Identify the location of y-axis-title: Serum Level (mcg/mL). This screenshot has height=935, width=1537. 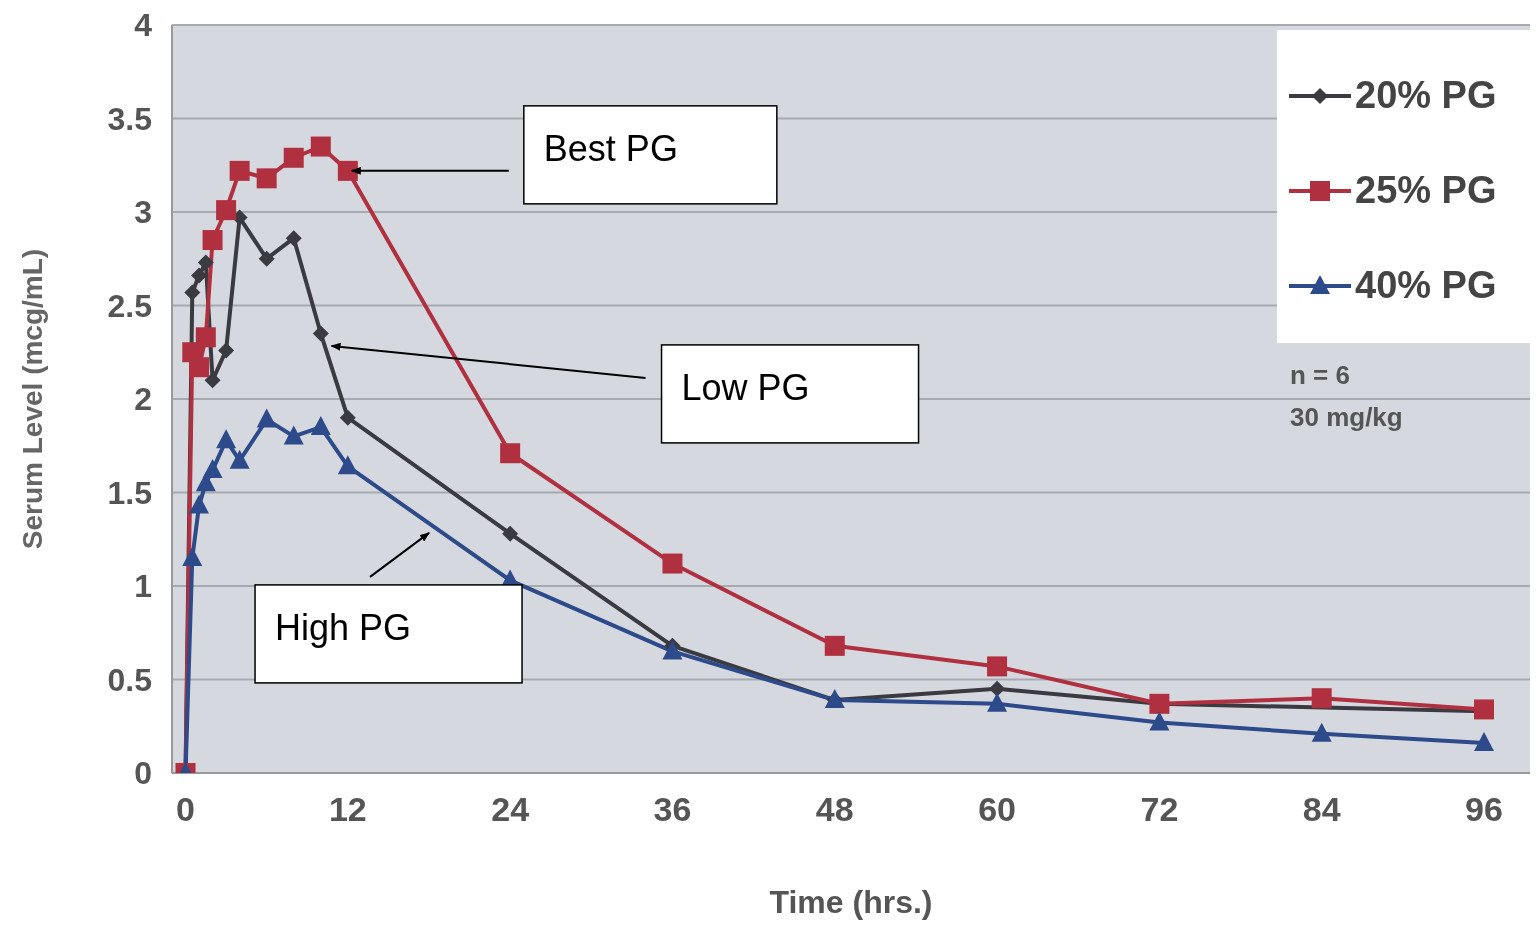
(32, 399).